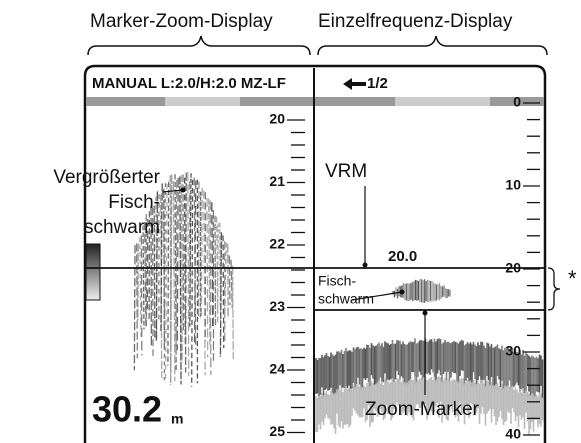 The height and width of the screenshot is (443, 581). What do you see at coordinates (181, 21) in the screenshot?
I see `left-heading: Marker-Zoom-Display` at bounding box center [181, 21].